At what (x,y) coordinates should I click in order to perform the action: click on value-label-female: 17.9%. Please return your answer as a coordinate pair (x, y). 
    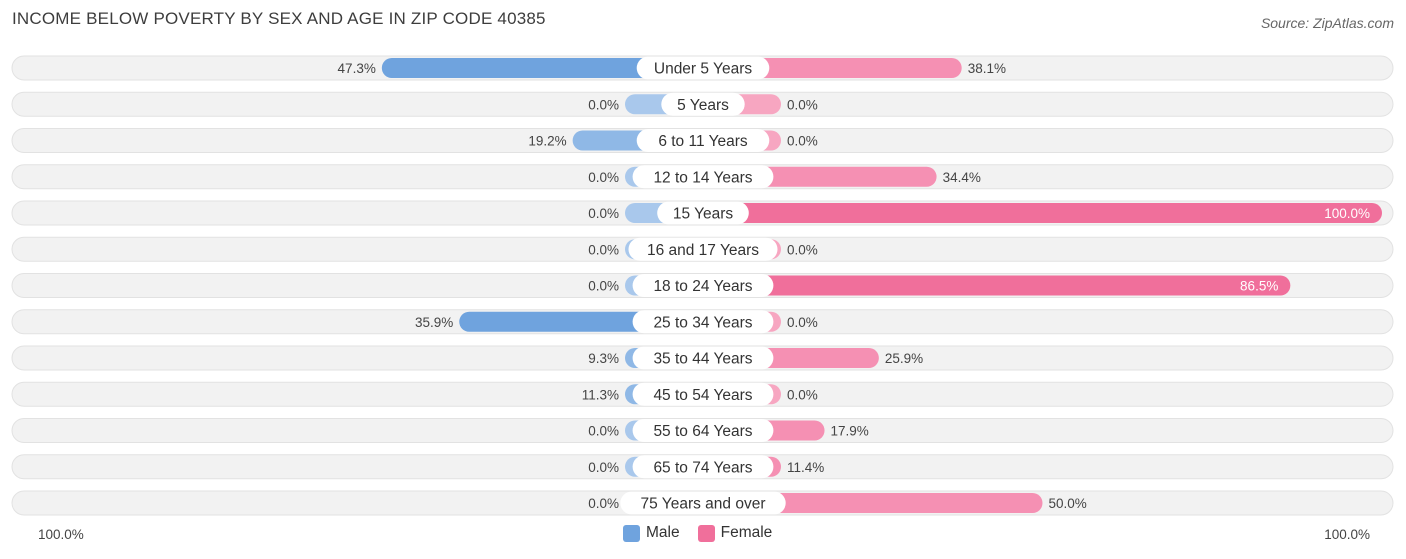
    Looking at the image, I should click on (850, 431).